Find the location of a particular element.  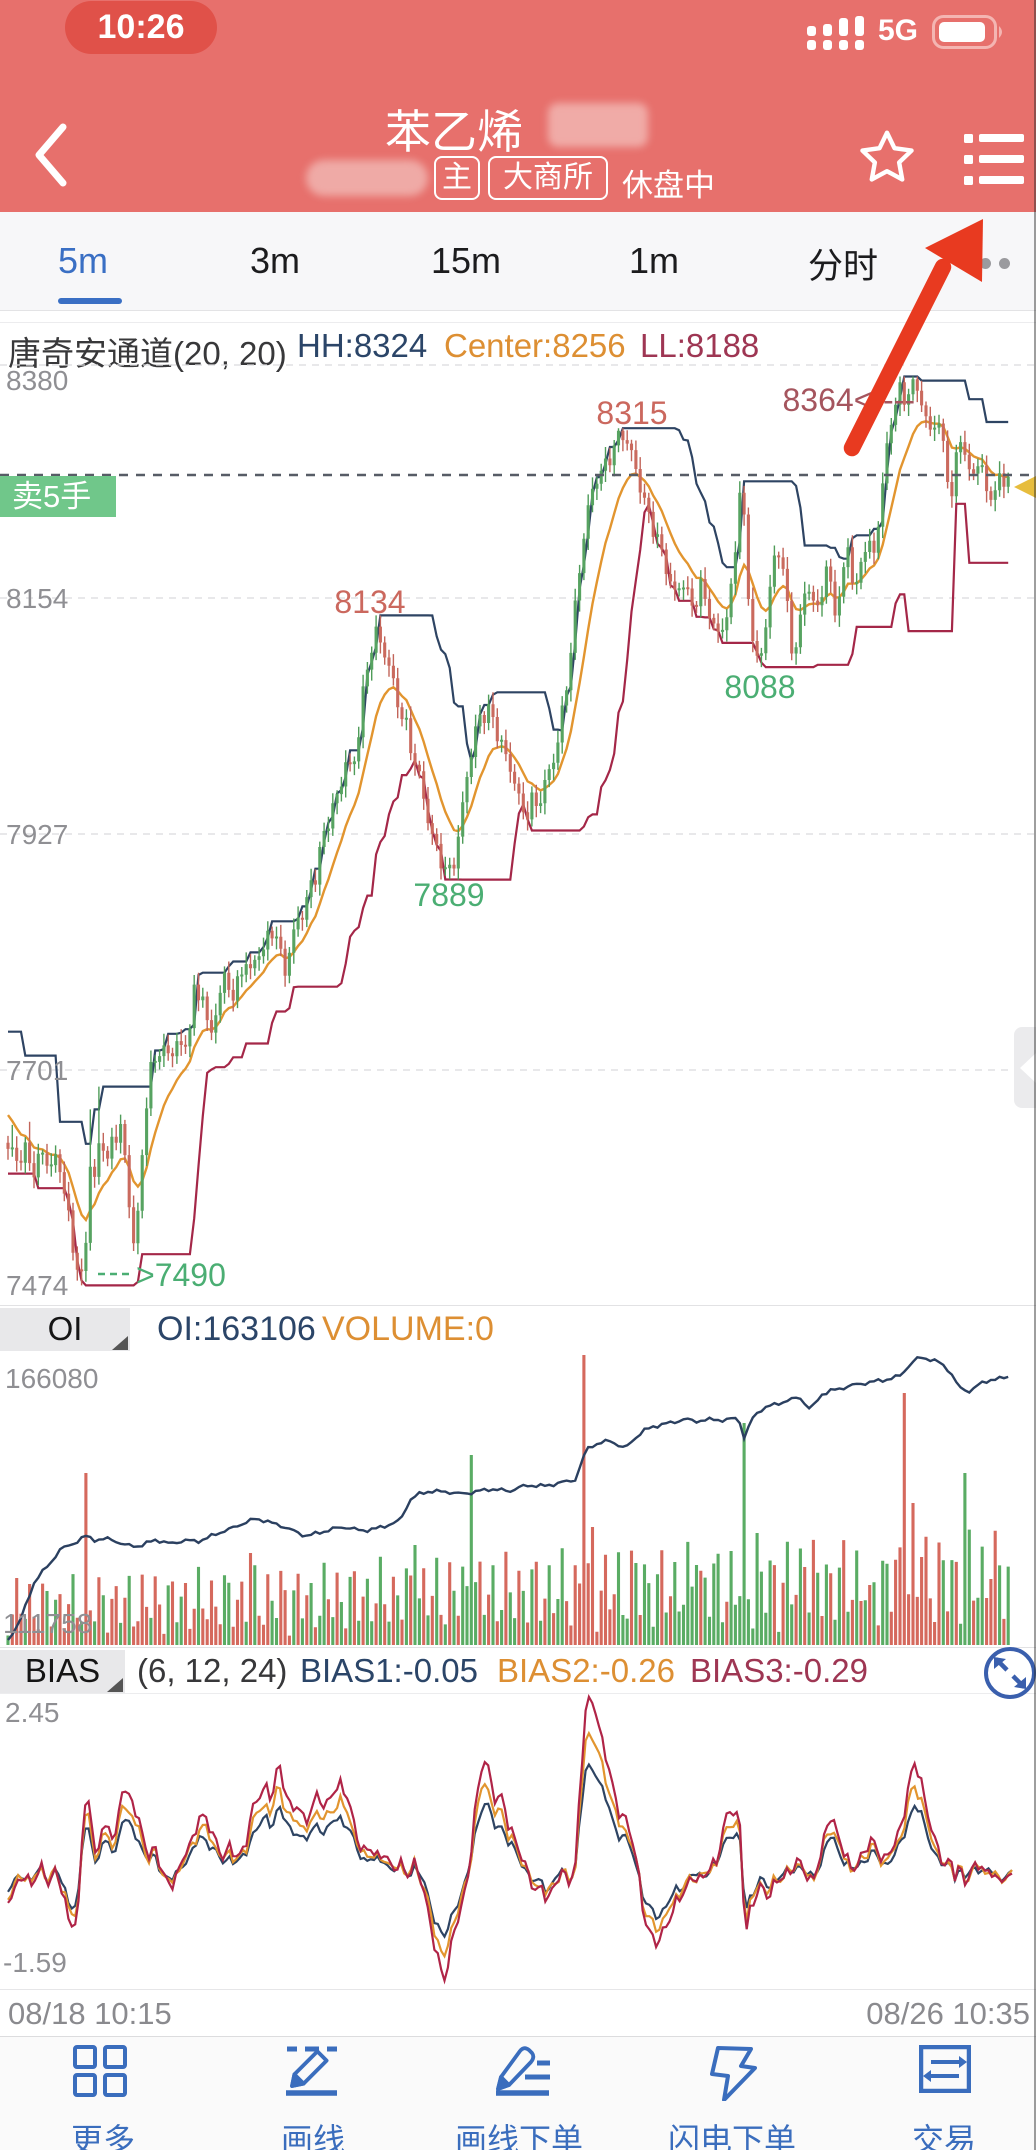

svg-text: 7927 is located at coordinates (37, 834).